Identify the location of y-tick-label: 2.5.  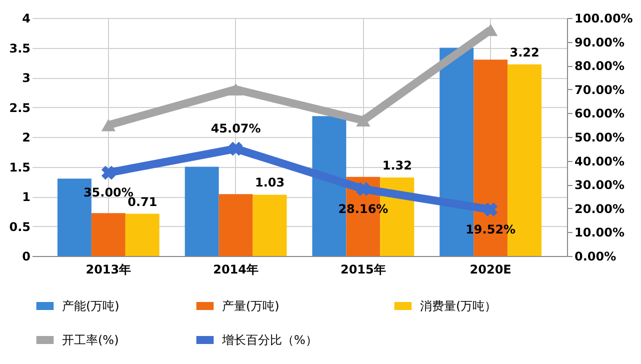
(19, 107).